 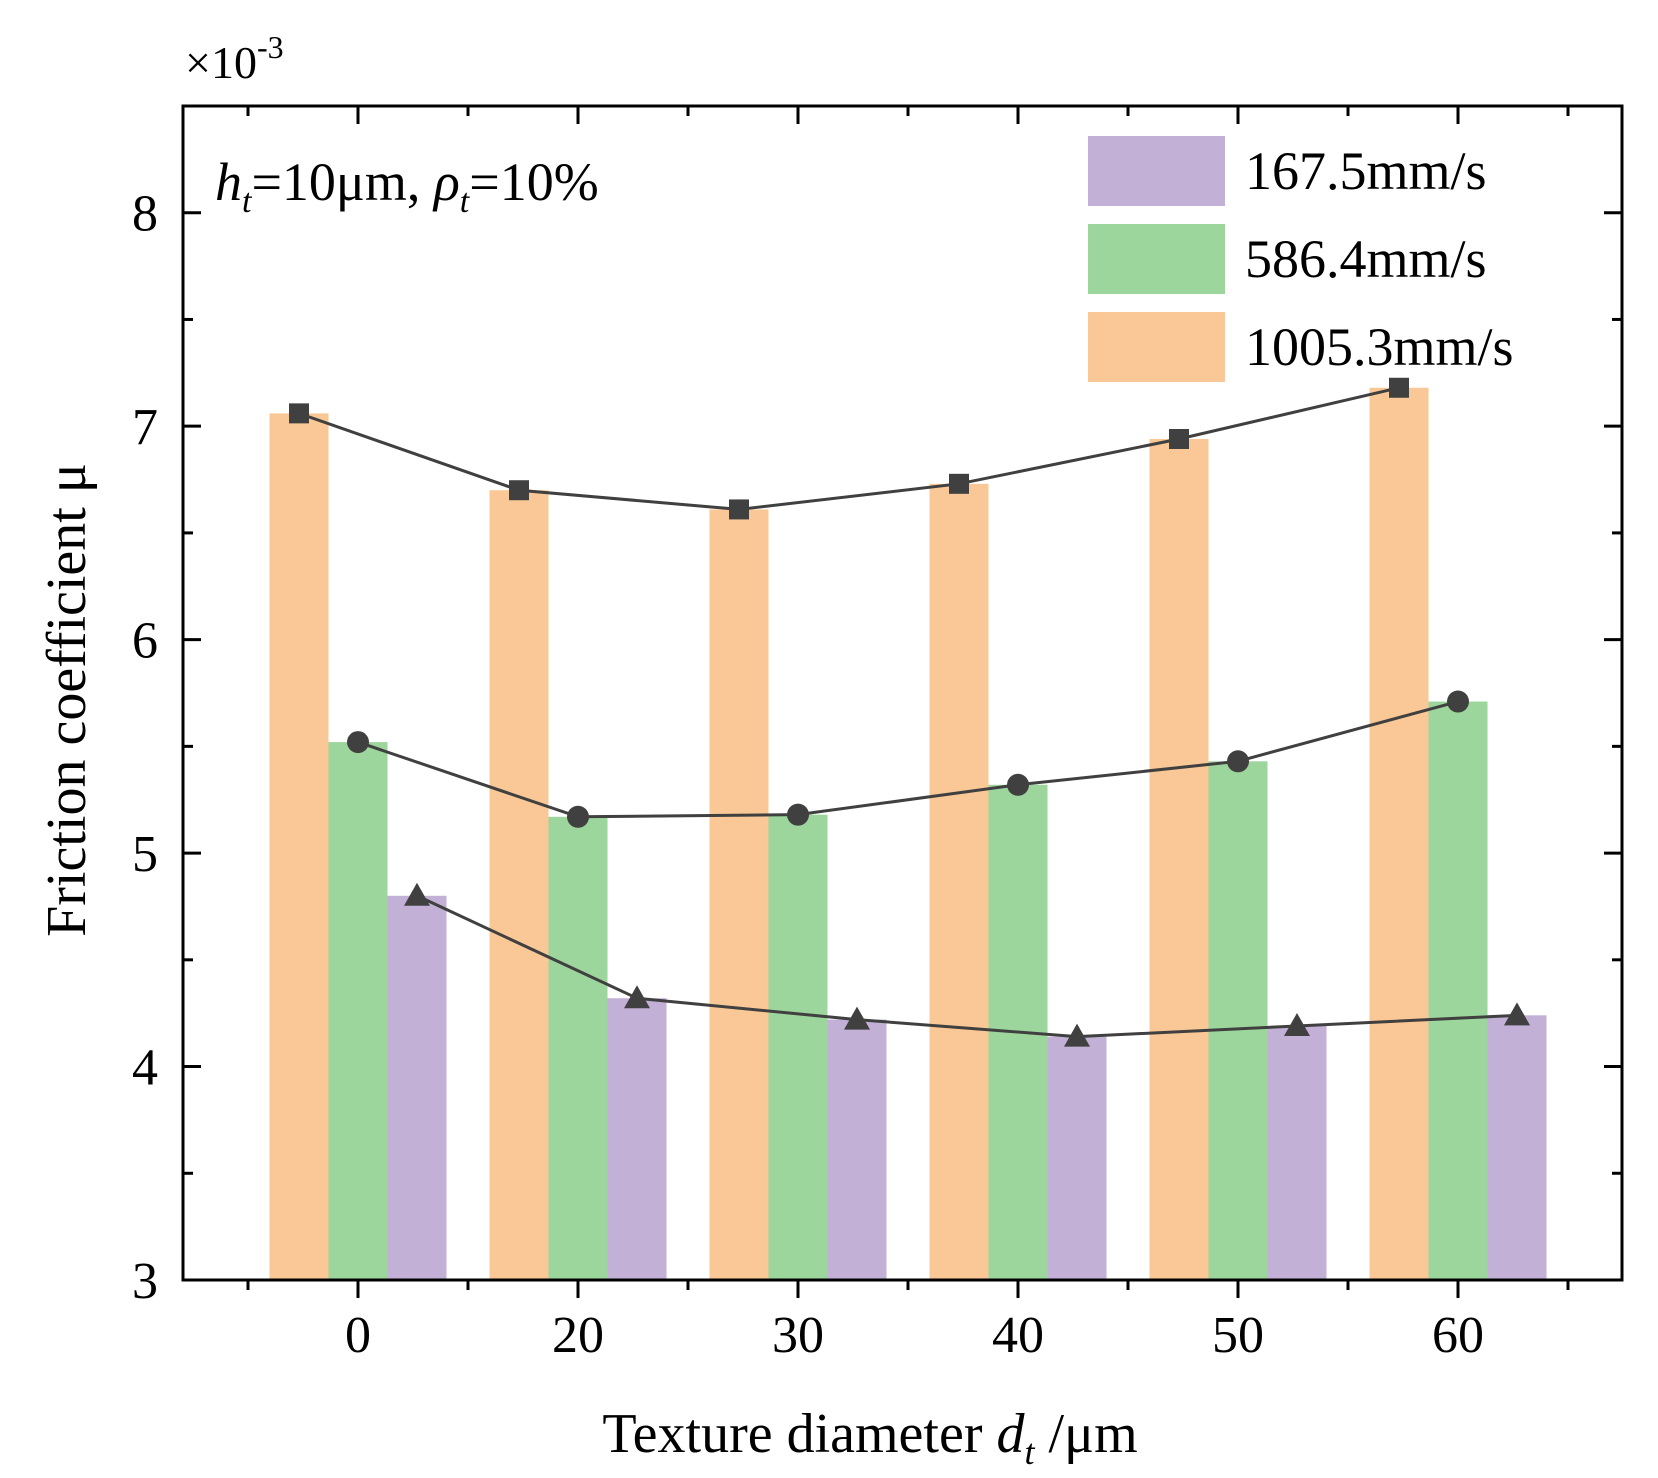 What do you see at coordinates (358, 1335) in the screenshot?
I see `x-tick-label: 0` at bounding box center [358, 1335].